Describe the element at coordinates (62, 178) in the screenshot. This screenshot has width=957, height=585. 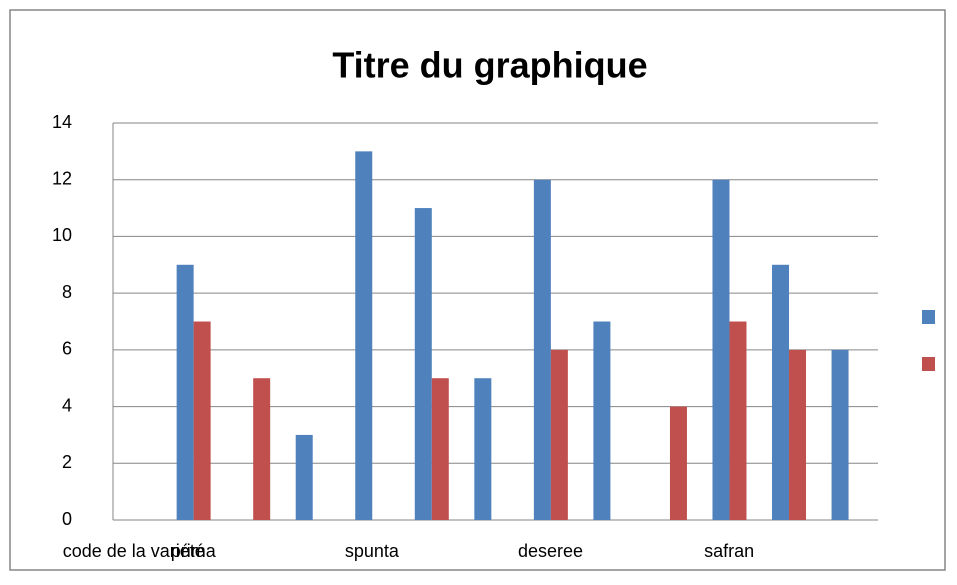
I see `y-tick-label: 12` at that location.